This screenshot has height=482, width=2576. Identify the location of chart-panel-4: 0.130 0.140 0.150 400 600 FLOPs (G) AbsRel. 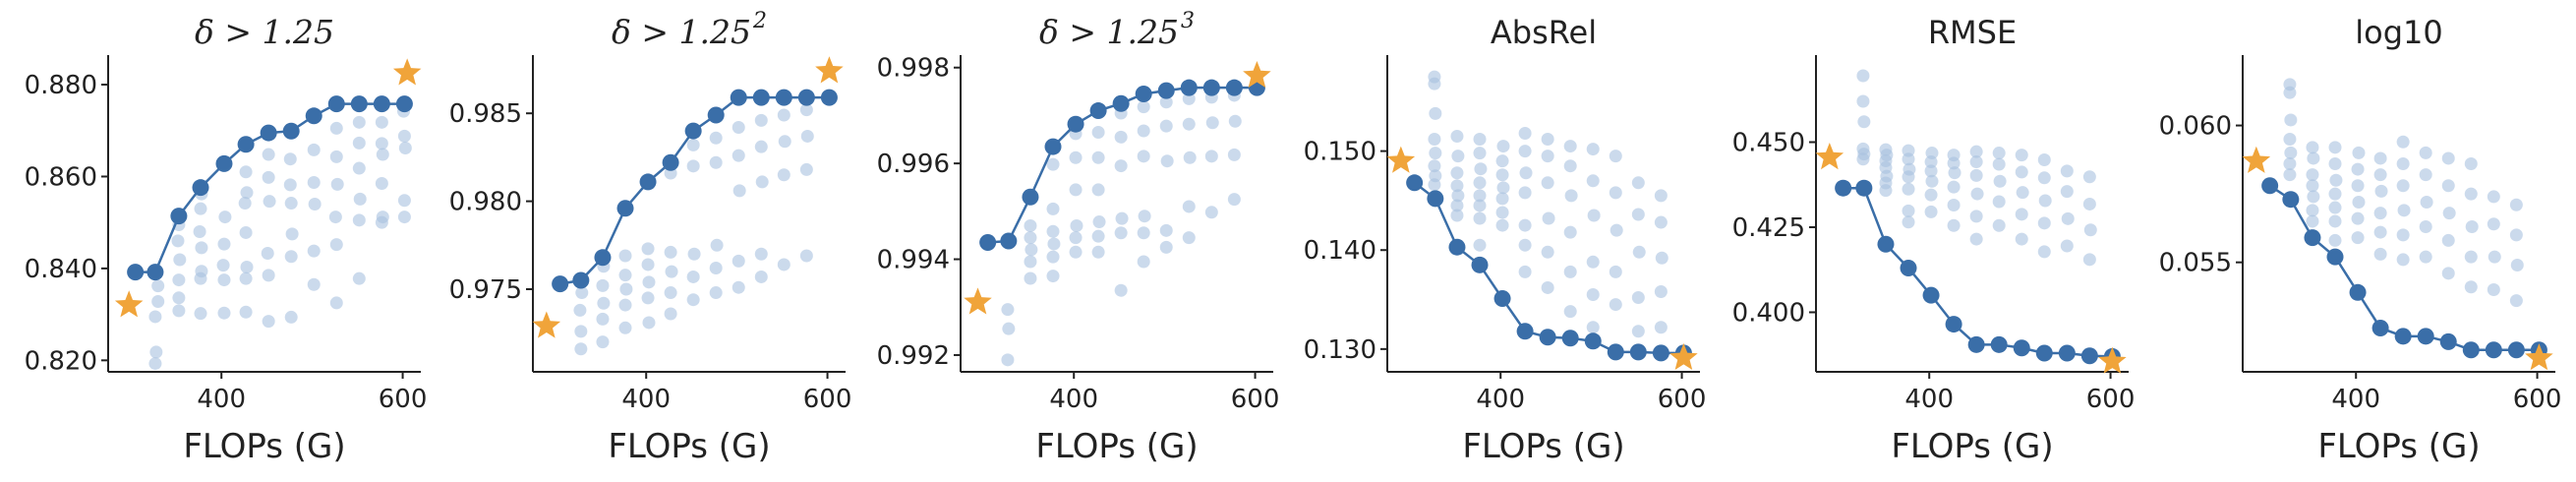
(1505, 240).